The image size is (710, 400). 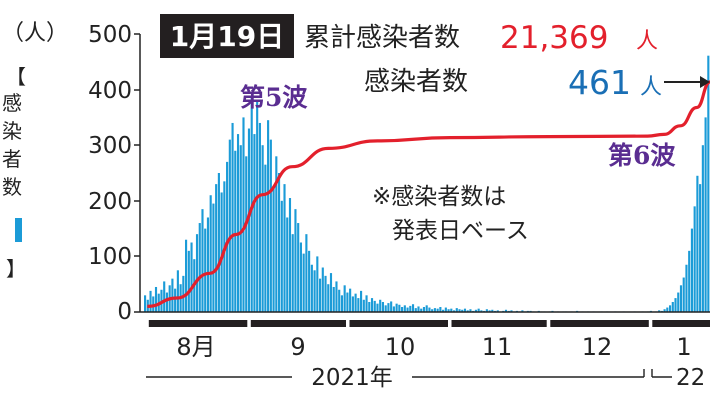 I want to click on y-tick-500: 500, so click(x=110, y=35).